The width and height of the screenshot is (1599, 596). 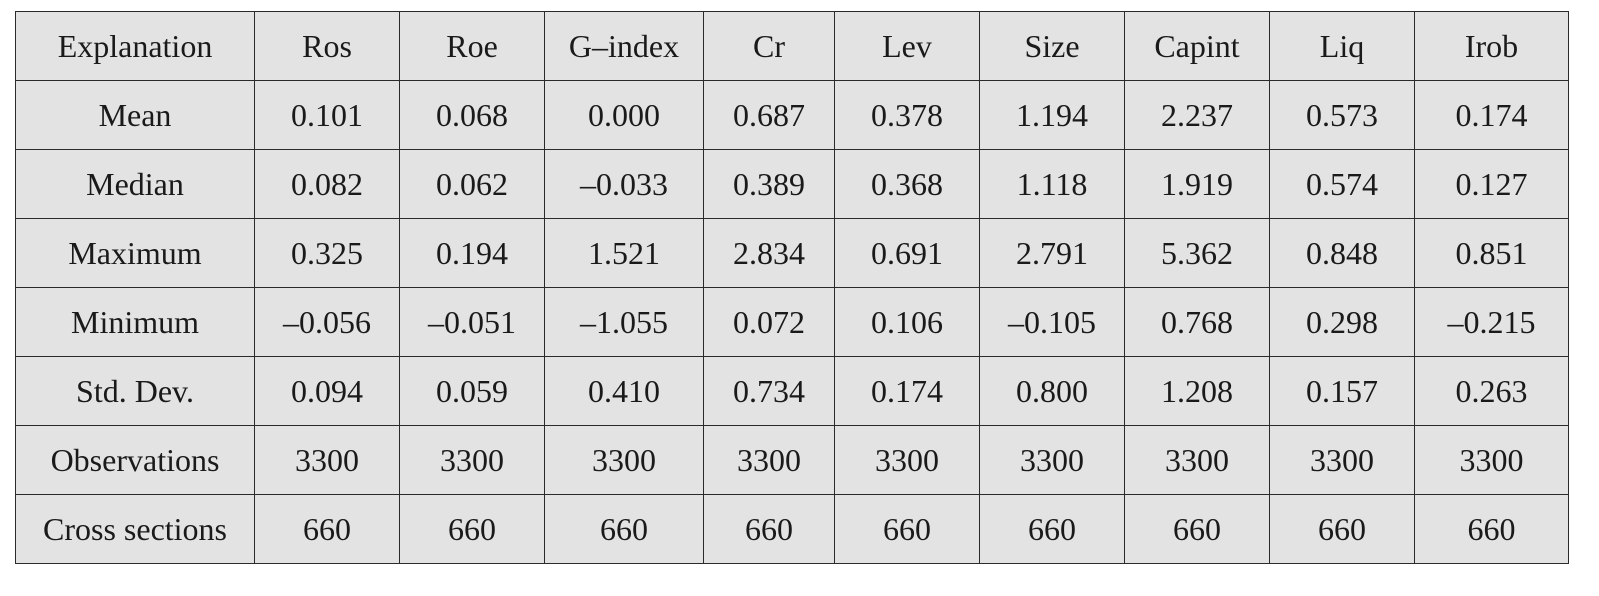 I want to click on cell-ros: 660, so click(x=327, y=529).